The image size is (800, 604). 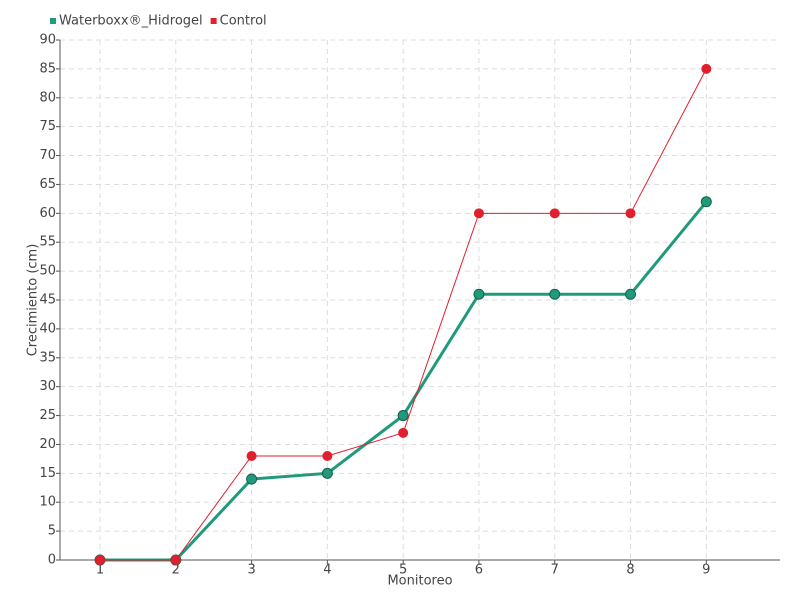 I want to click on x-tick-label: 5, so click(x=403, y=570).